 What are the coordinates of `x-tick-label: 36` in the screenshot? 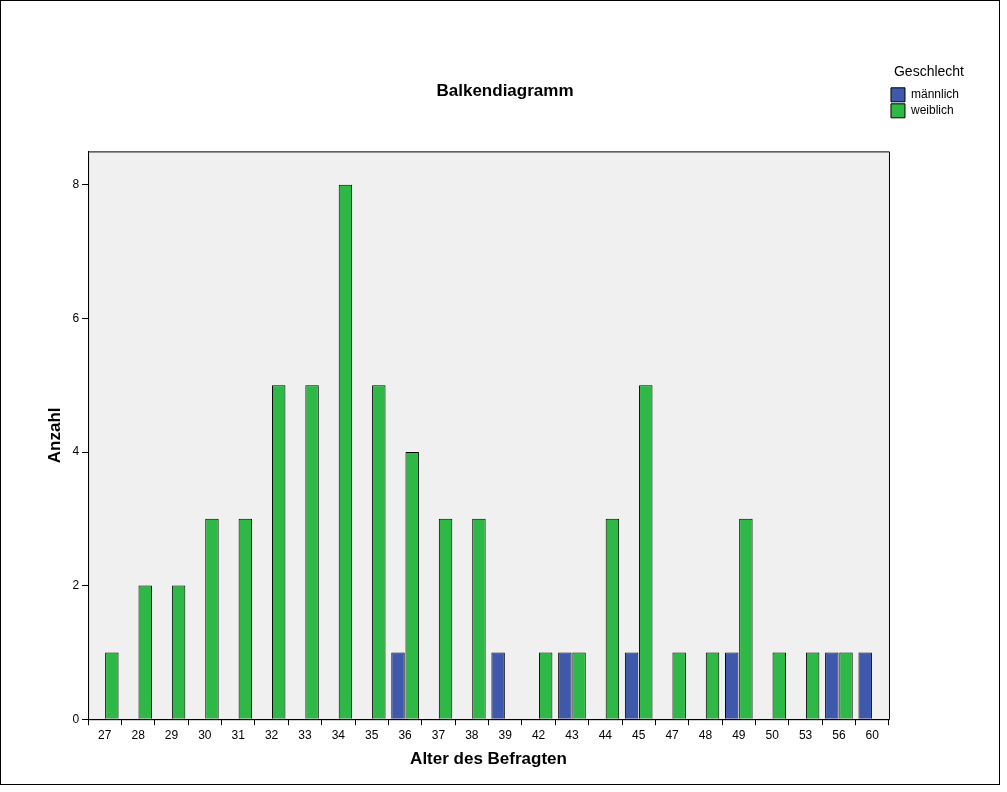 It's located at (405, 734).